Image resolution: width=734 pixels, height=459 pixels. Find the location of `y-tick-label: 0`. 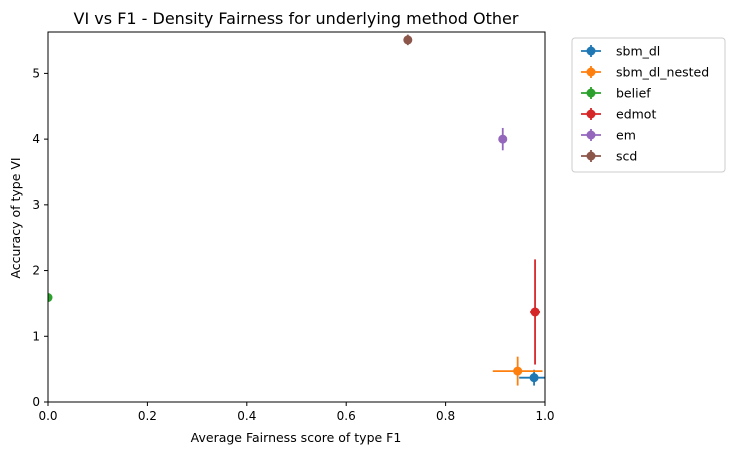

y-tick-label: 0 is located at coordinates (36, 402).